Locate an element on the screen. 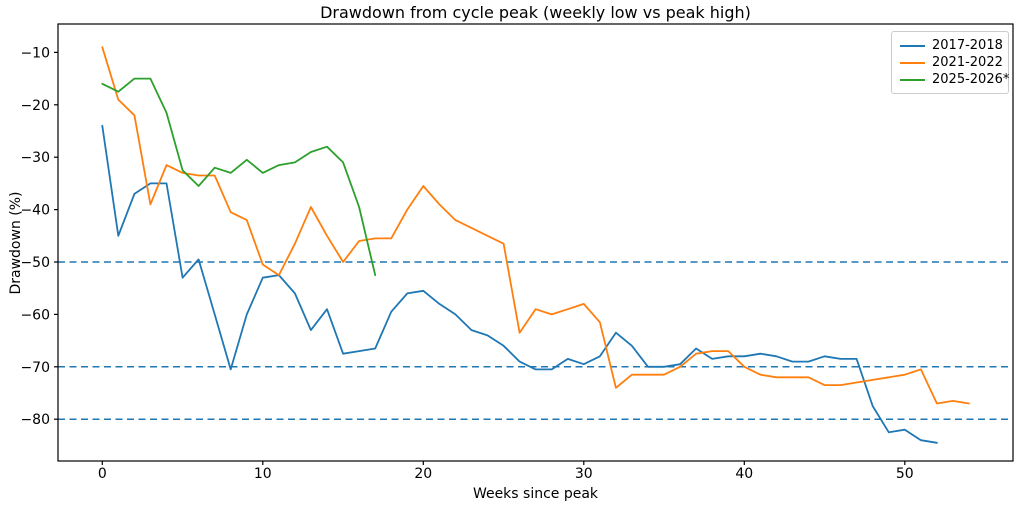 The image size is (1024, 508). y-tick-label: −10 is located at coordinates (35, 53).